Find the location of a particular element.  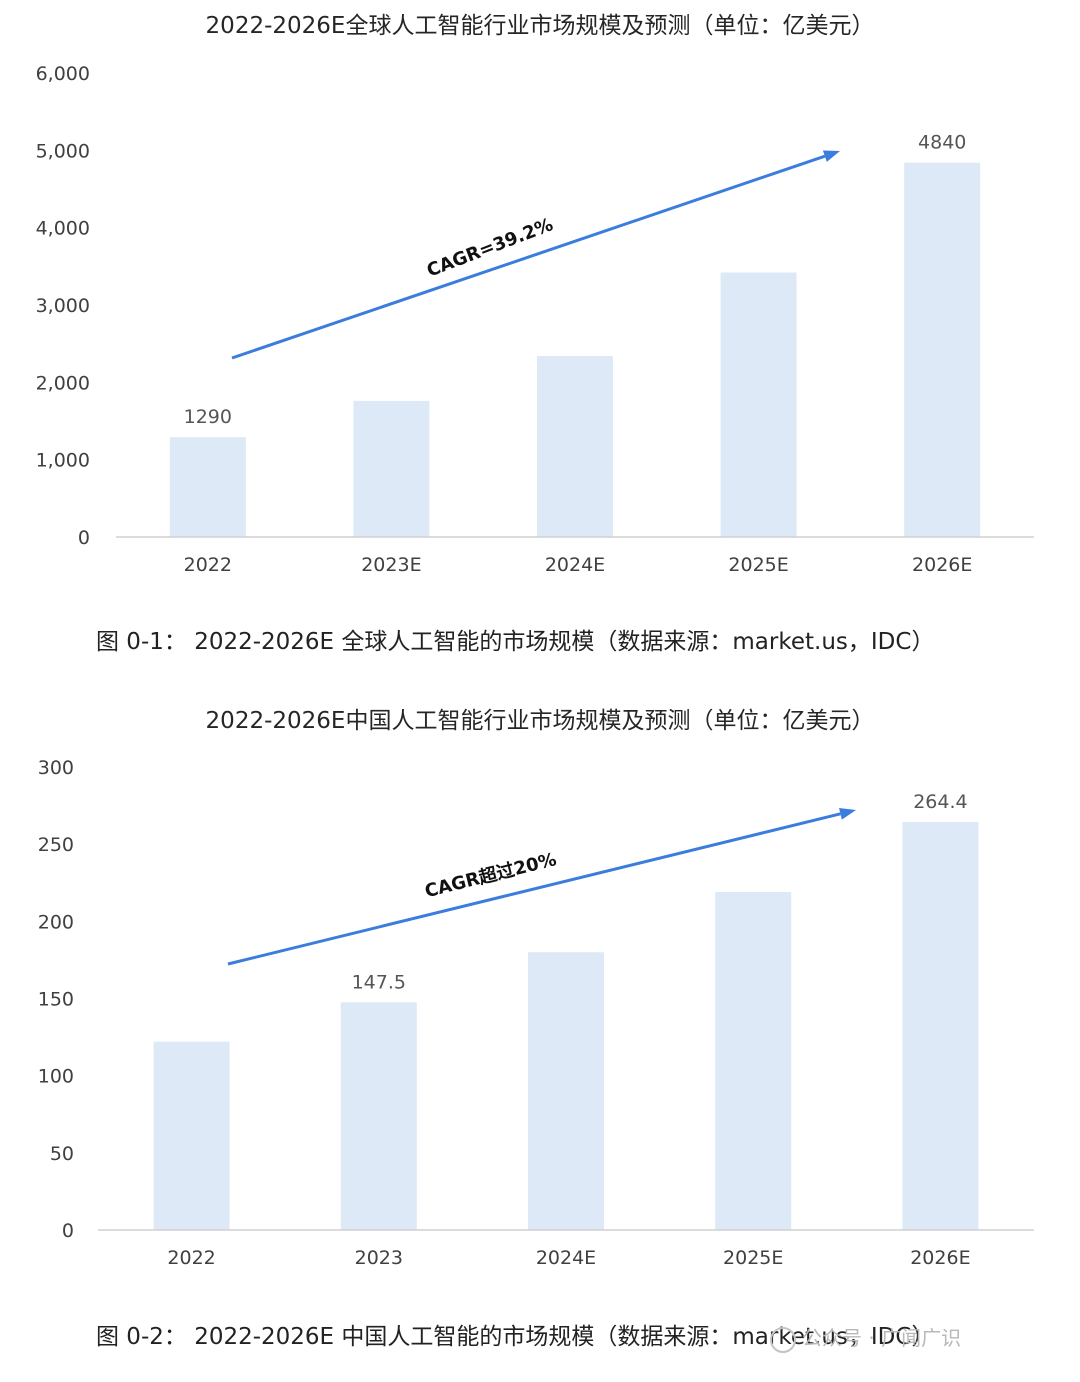

data-label: 264.4 is located at coordinates (940, 802).